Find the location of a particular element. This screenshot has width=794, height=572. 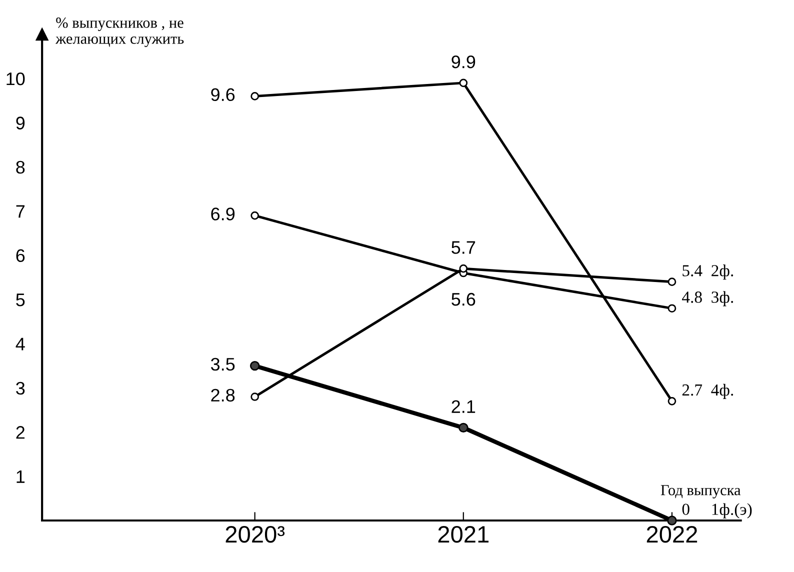

data-label: 2.1 is located at coordinates (464, 406).